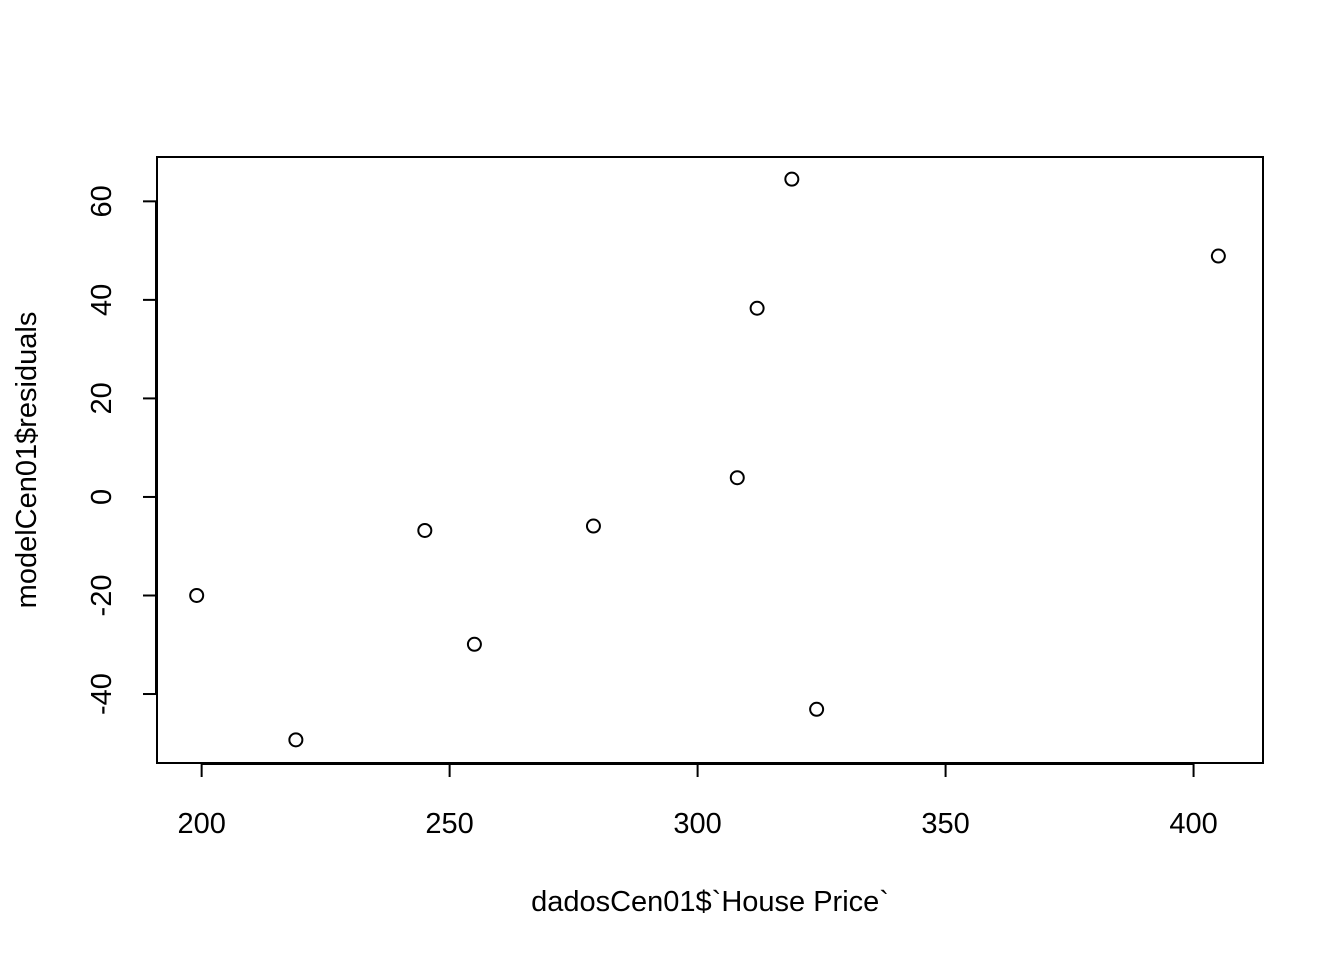 The width and height of the screenshot is (1344, 960). I want to click on y-tick-label: 60, so click(102, 201).